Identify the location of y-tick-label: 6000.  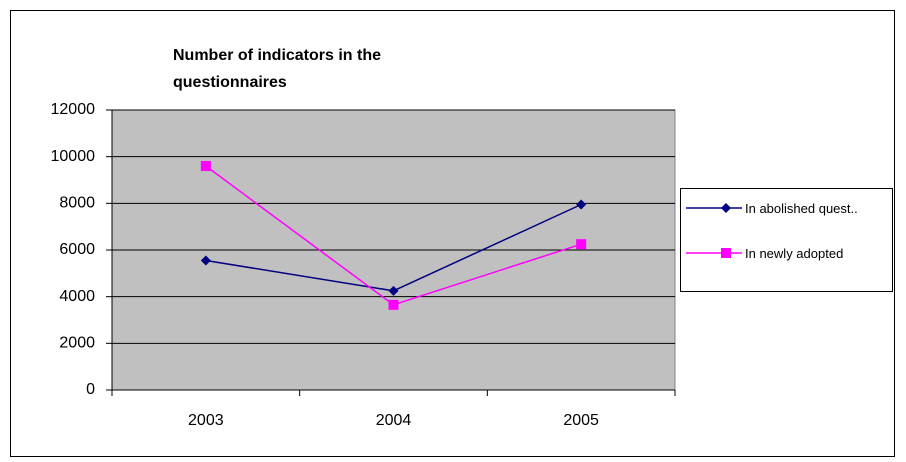
(77, 249).